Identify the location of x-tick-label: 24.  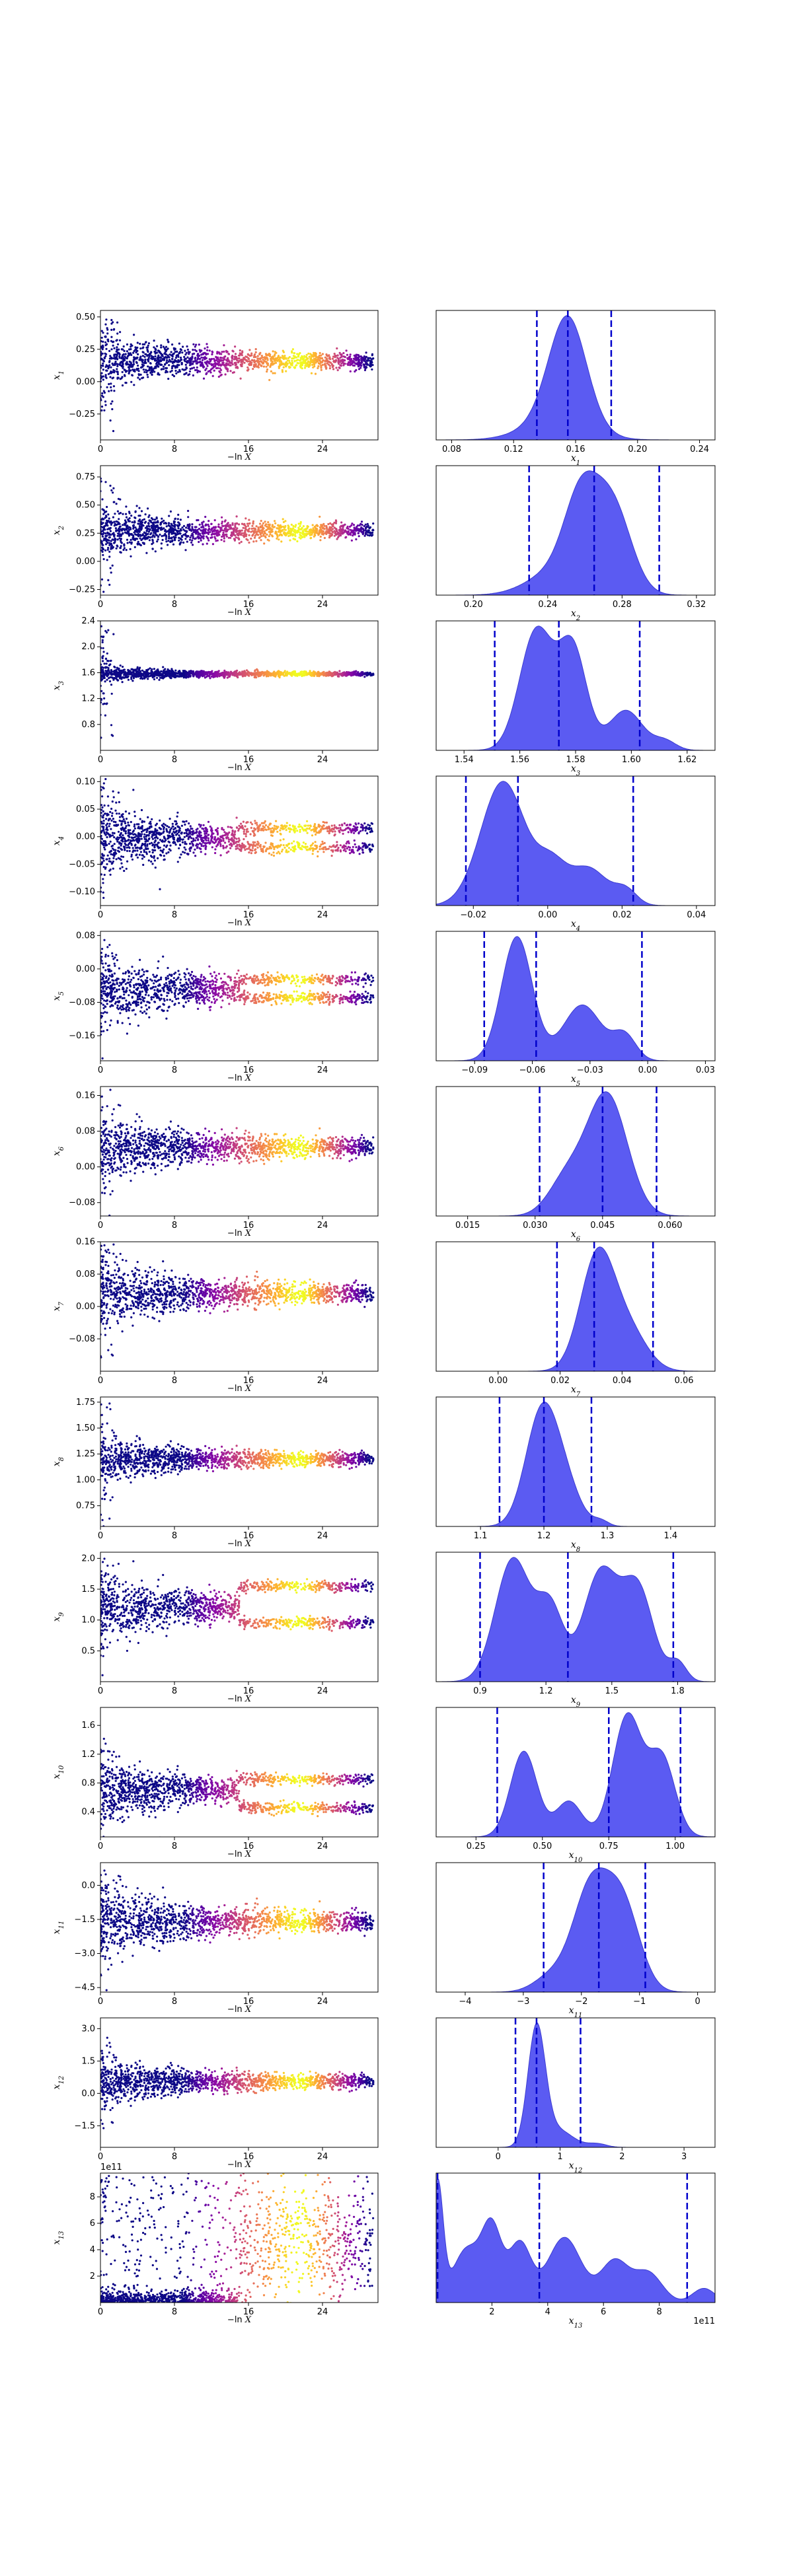
(323, 760).